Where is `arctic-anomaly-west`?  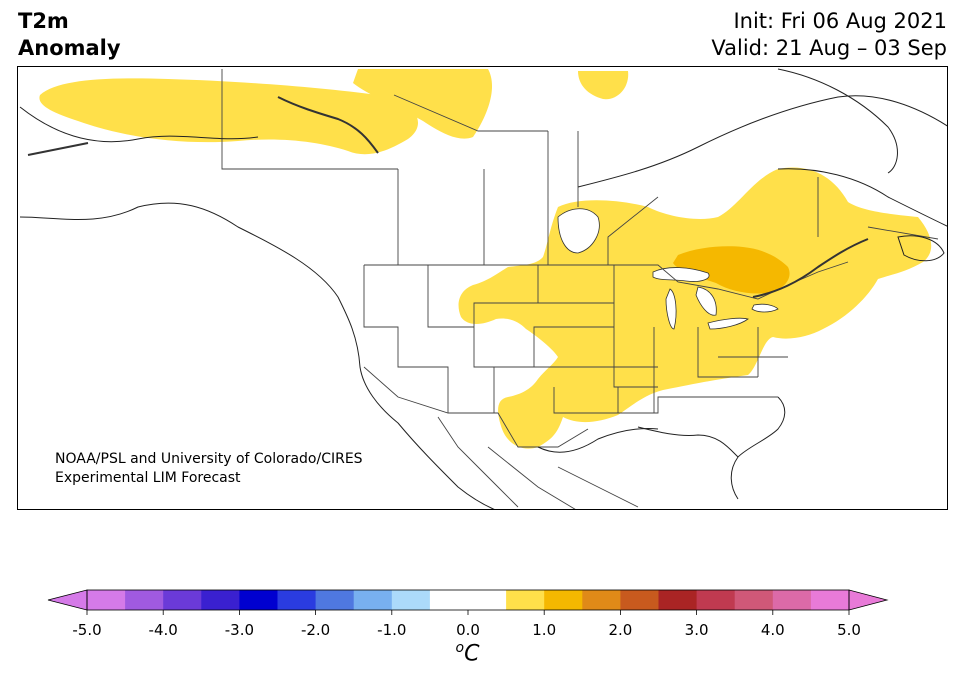 arctic-anomaly-west is located at coordinates (229, 116).